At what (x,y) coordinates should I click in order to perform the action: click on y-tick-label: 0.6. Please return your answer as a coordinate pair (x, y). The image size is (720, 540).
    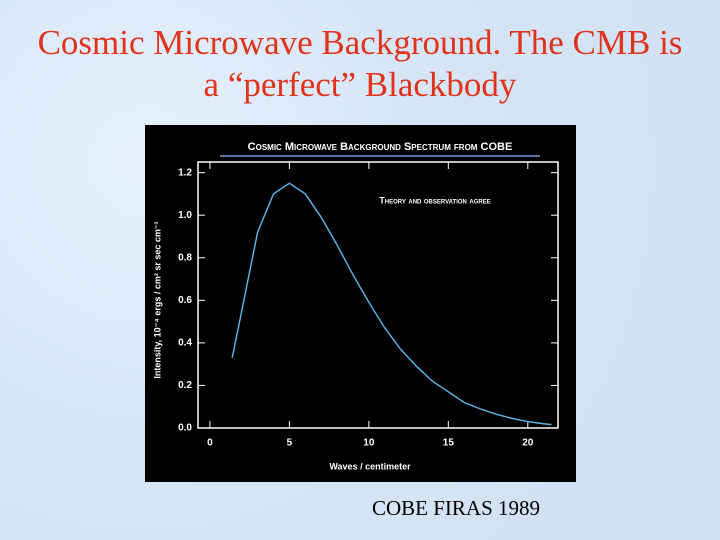
    Looking at the image, I should click on (185, 300).